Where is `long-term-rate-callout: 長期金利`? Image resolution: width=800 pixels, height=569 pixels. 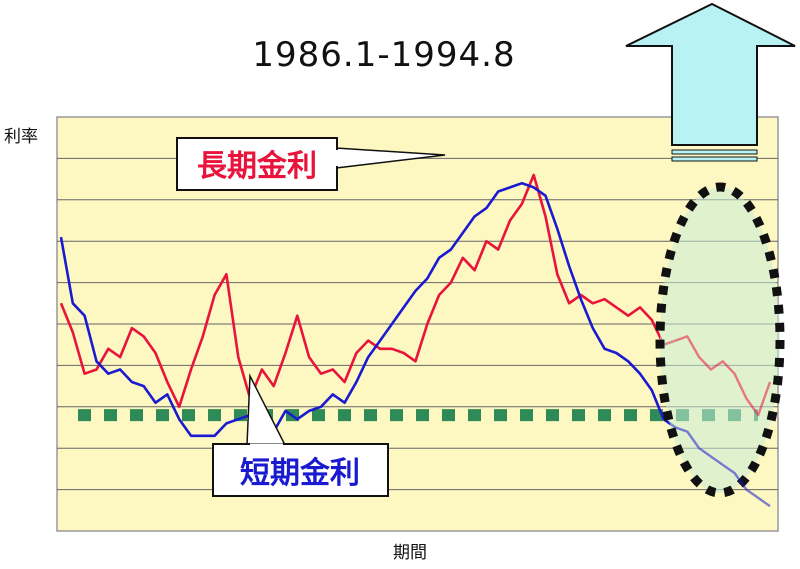 long-term-rate-callout: 長期金利 is located at coordinates (311, 164).